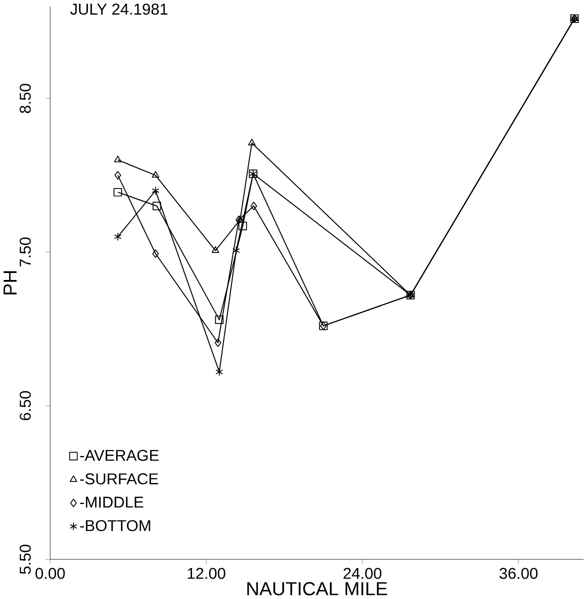 Image resolution: width=584 pixels, height=599 pixels. Describe the element at coordinates (25, 559) in the screenshot. I see `y-tick-label: 5.50` at that location.